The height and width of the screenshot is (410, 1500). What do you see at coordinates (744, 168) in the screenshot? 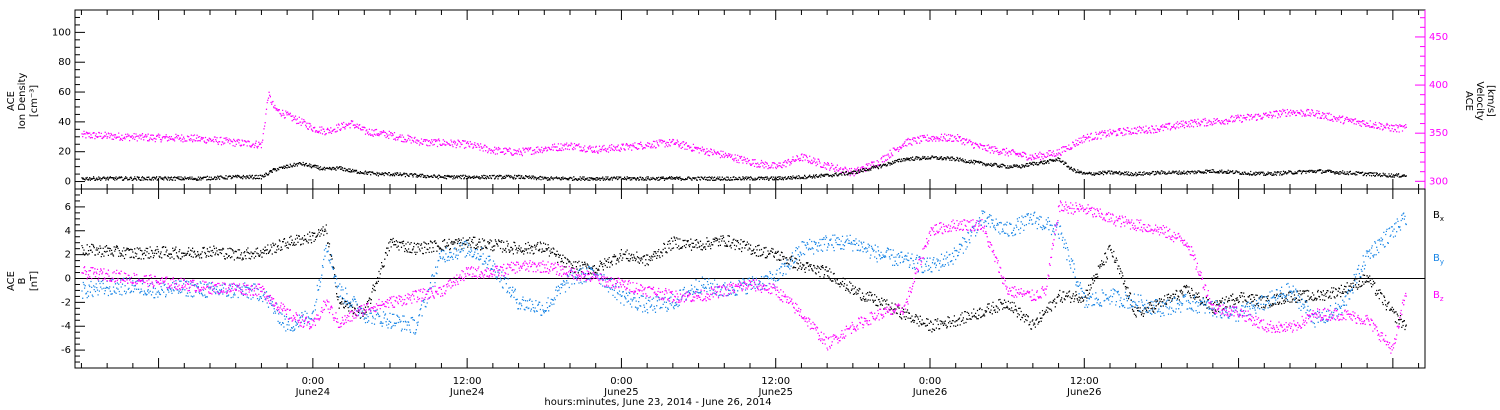
I see `density-series` at bounding box center [744, 168].